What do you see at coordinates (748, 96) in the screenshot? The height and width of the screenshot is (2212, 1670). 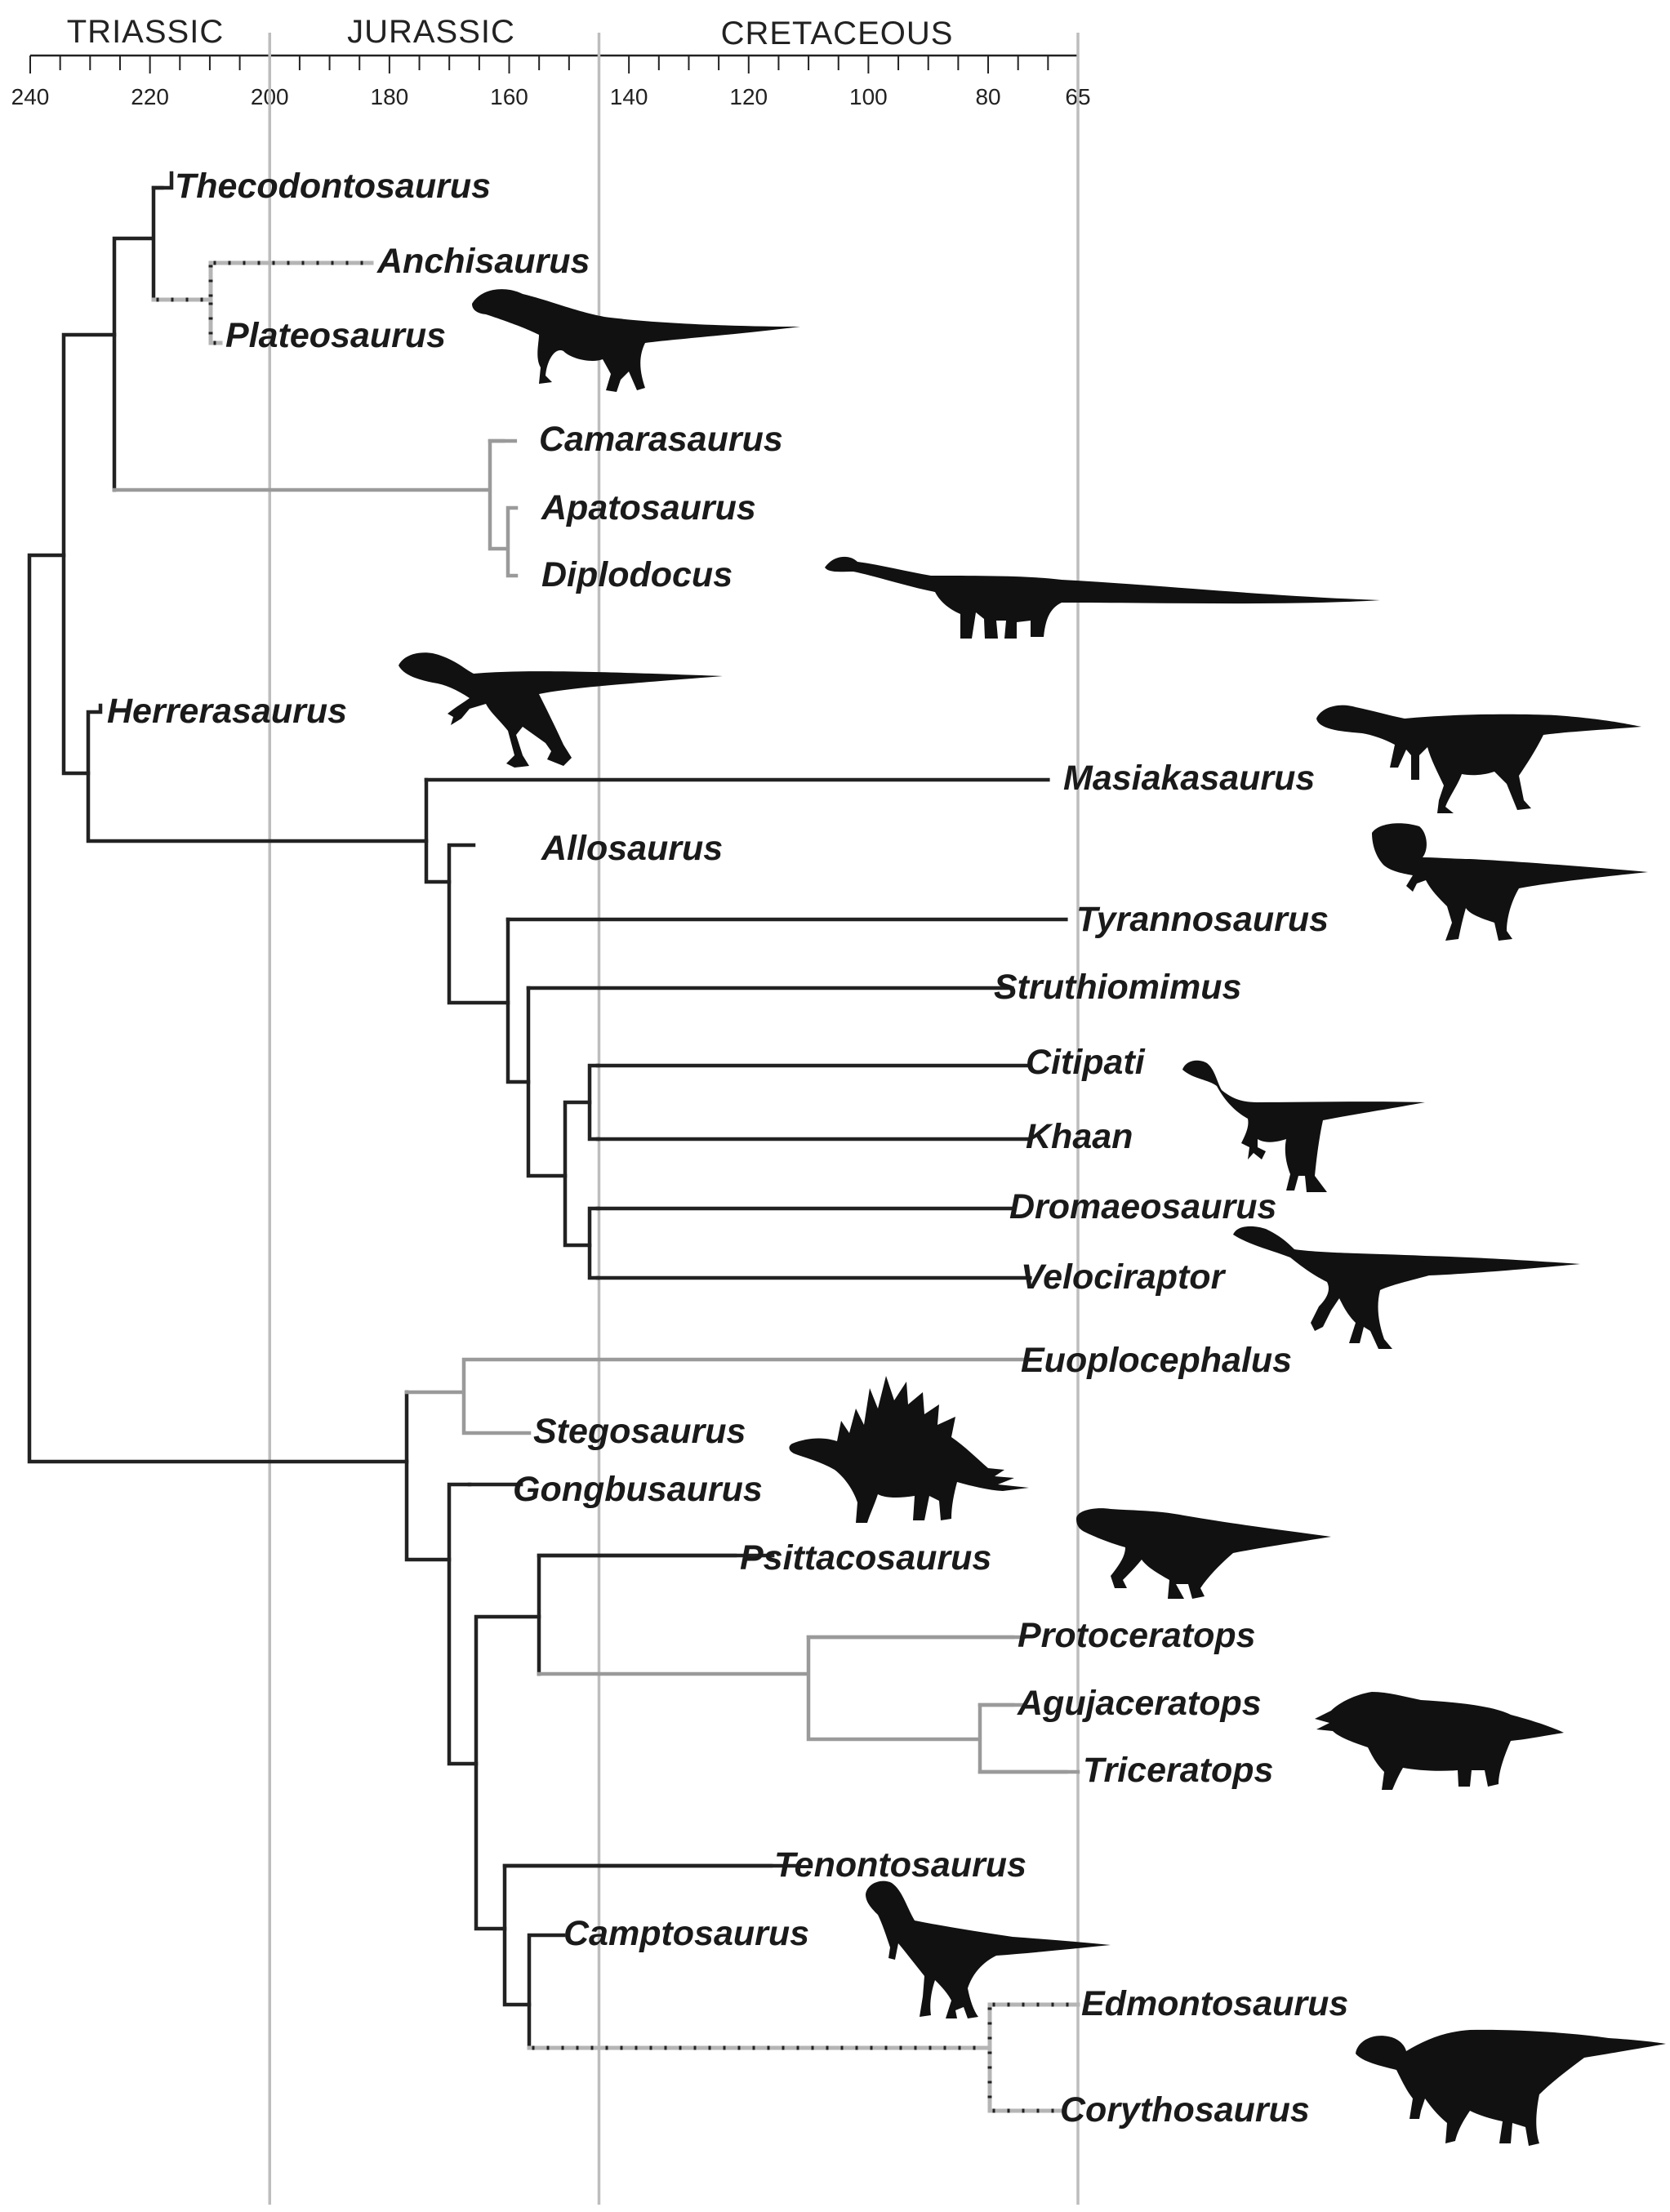 I see `timescale-tick-label: 120` at bounding box center [748, 96].